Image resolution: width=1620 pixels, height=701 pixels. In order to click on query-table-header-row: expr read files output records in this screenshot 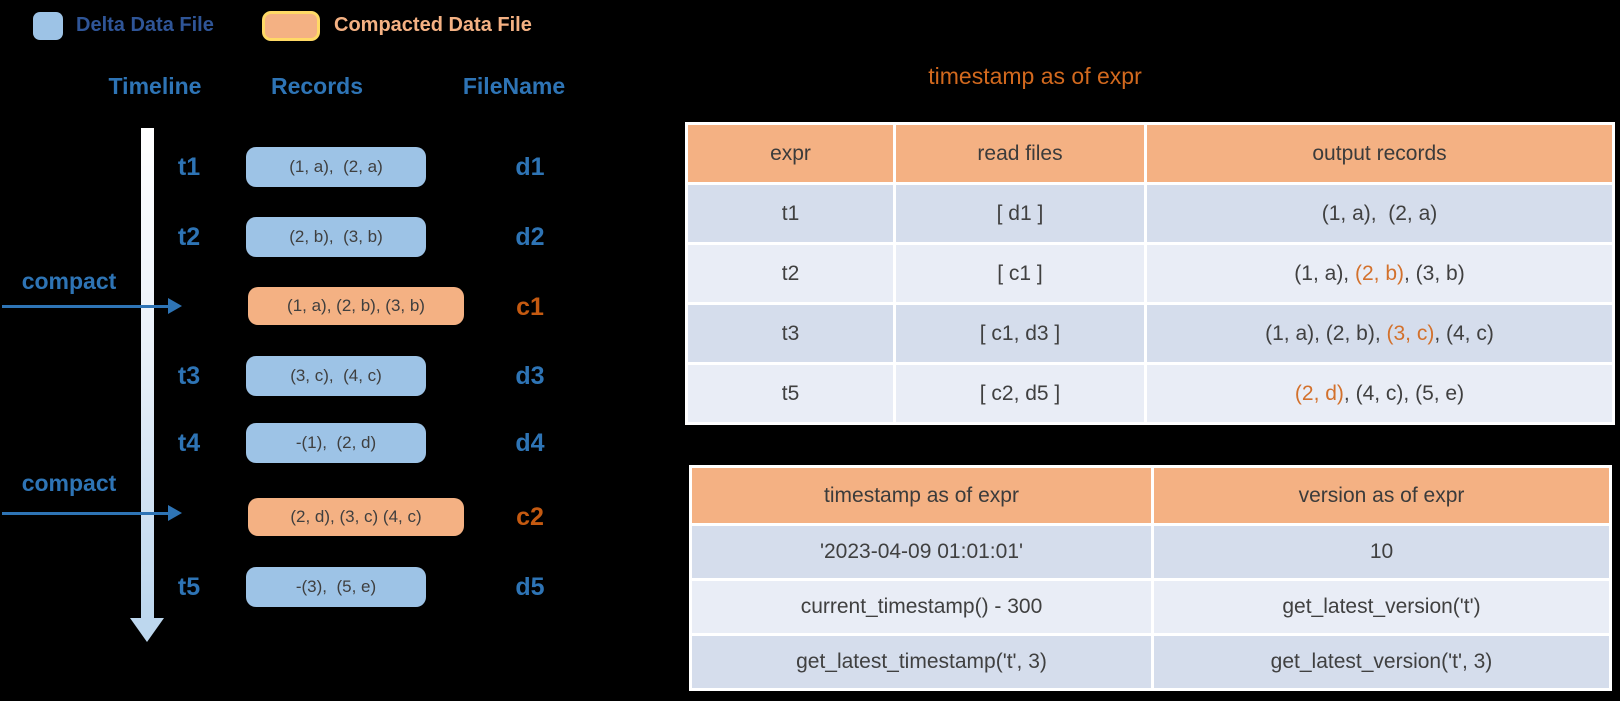, I will do `click(1150, 153)`.